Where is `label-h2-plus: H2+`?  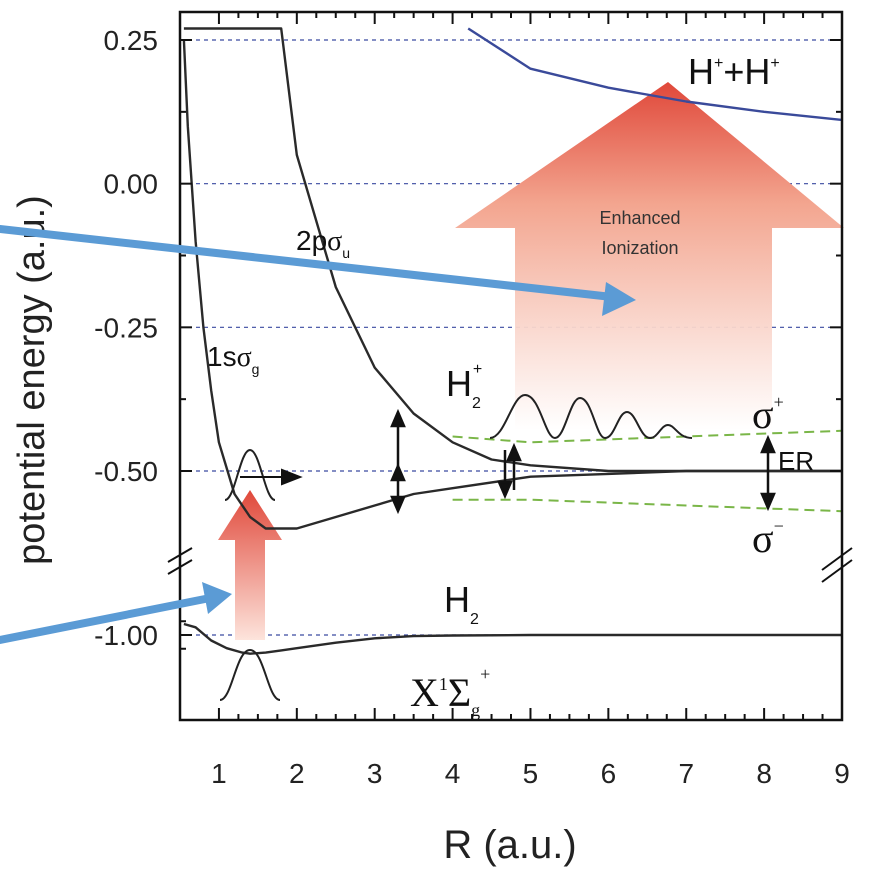 label-h2-plus: H2+ is located at coordinates (464, 386).